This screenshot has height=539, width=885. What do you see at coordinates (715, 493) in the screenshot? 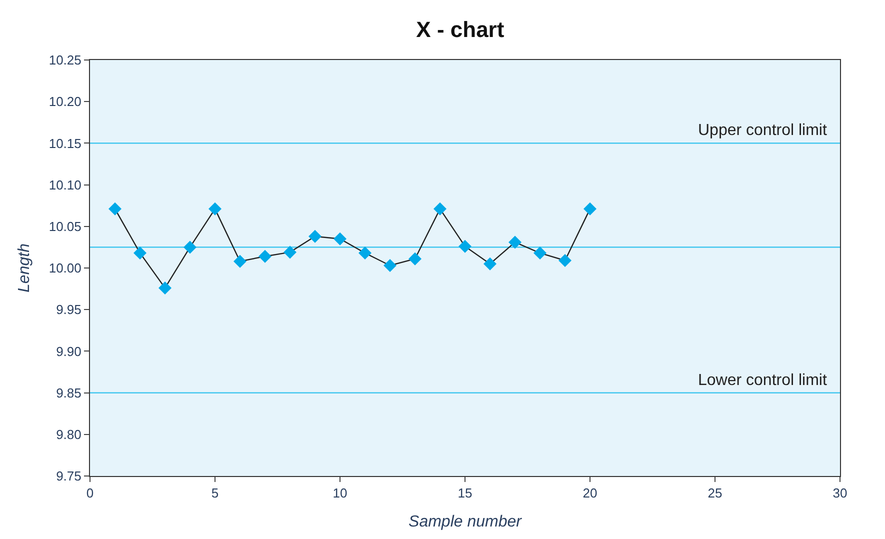
I see `x-tick-label: 25` at bounding box center [715, 493].